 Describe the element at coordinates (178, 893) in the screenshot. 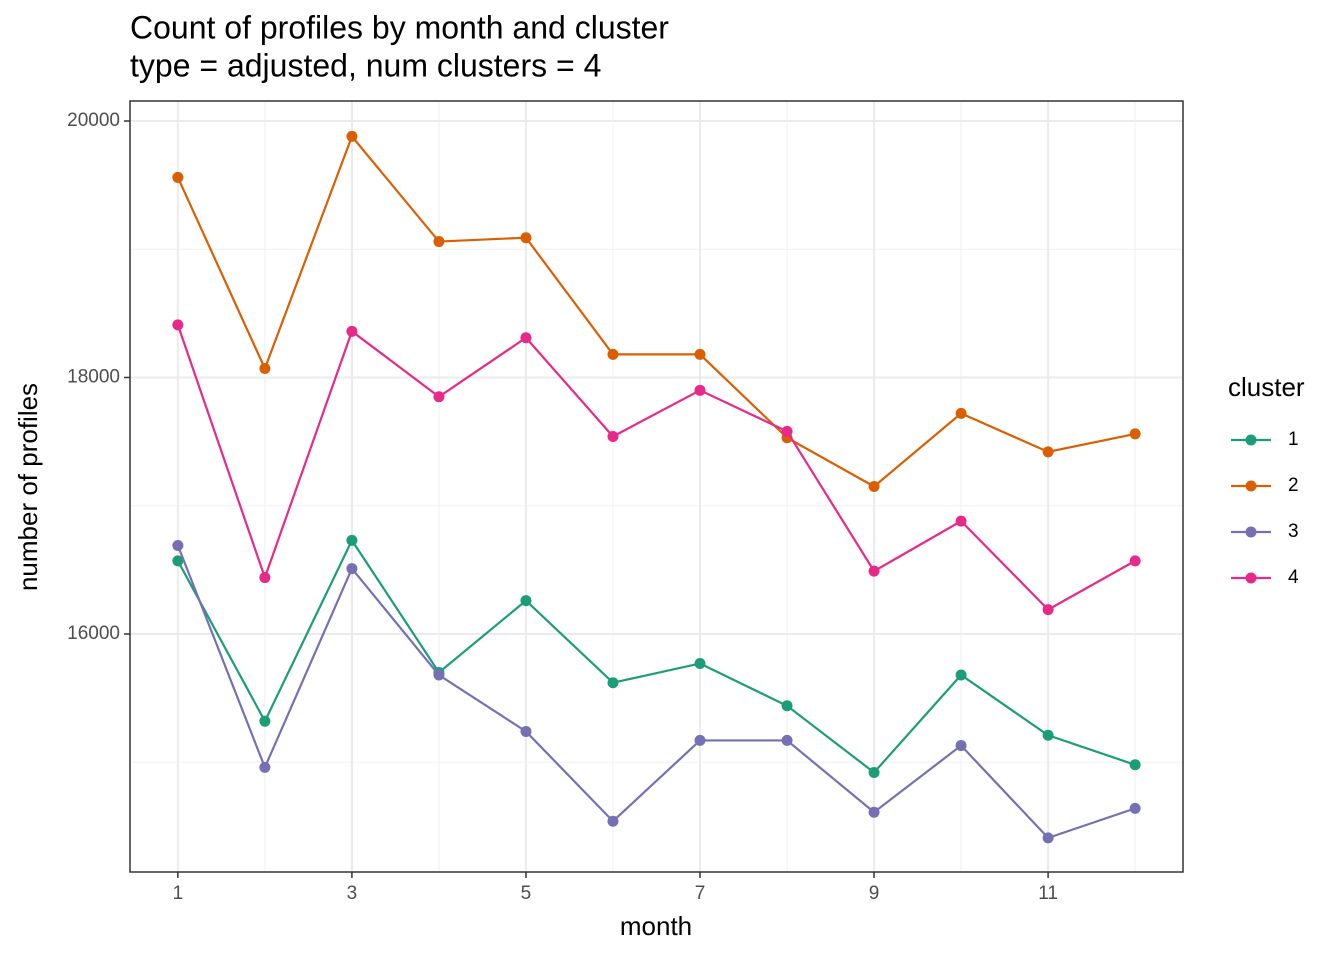

I see `x-tick-label: 1` at that location.